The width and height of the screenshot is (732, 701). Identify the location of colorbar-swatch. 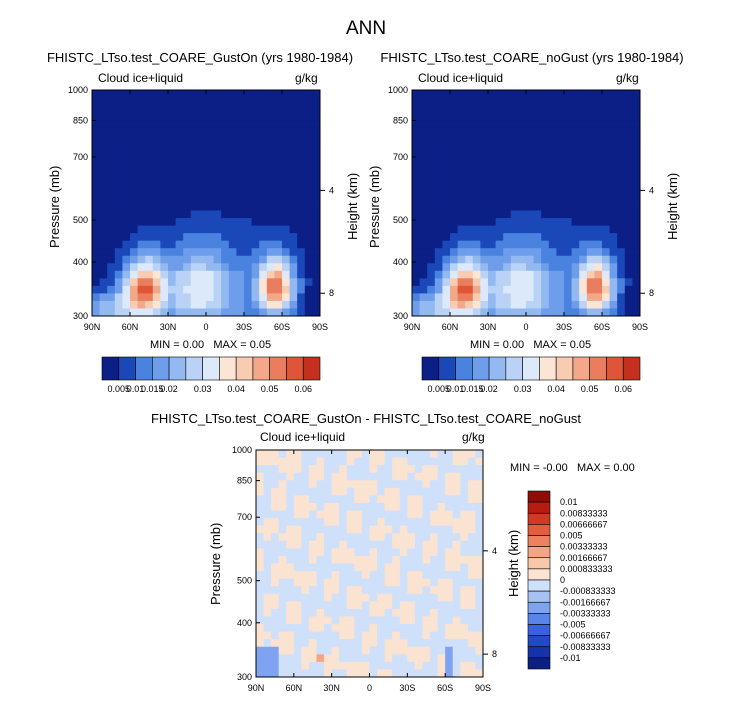
(539, 507).